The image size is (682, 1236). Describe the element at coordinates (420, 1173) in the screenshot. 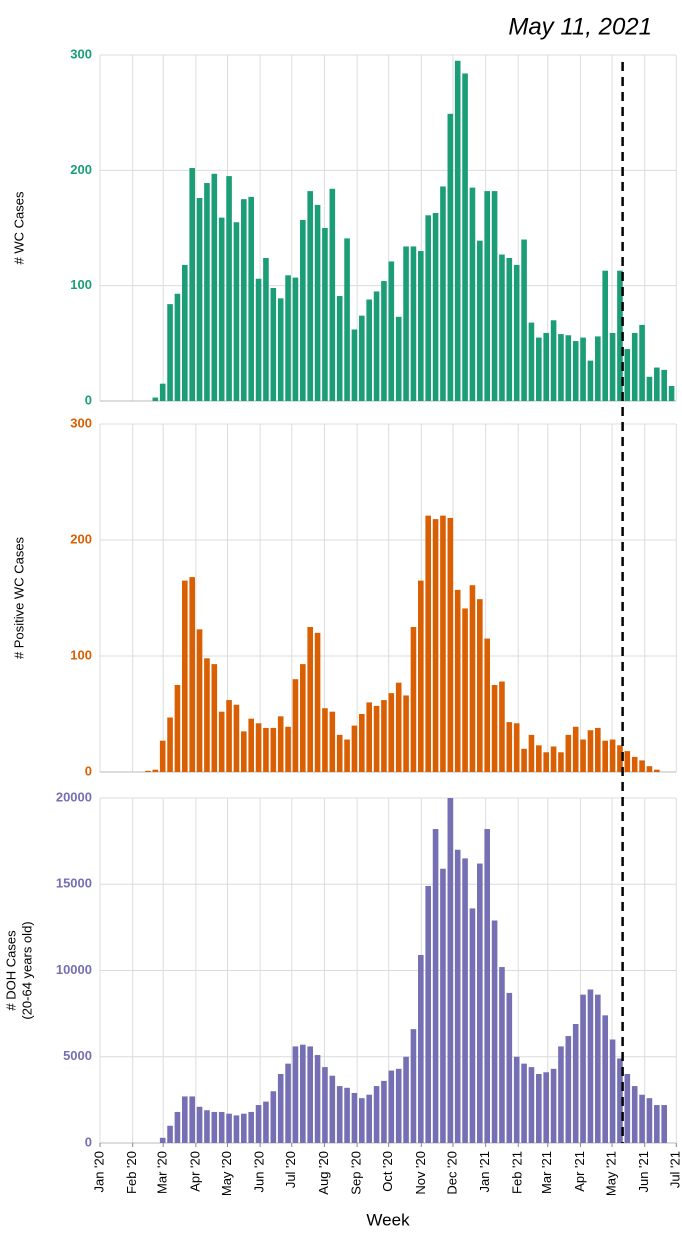

I see `x-tick-label: Nov '20` at that location.